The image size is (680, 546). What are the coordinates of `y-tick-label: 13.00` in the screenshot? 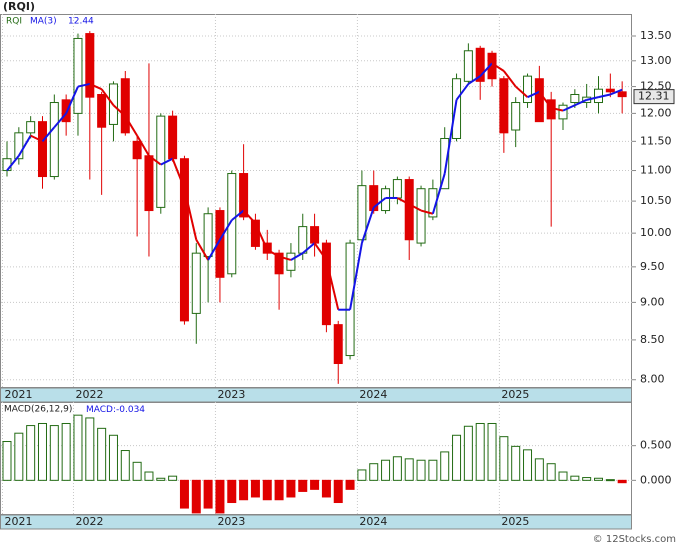 It's located at (656, 60).